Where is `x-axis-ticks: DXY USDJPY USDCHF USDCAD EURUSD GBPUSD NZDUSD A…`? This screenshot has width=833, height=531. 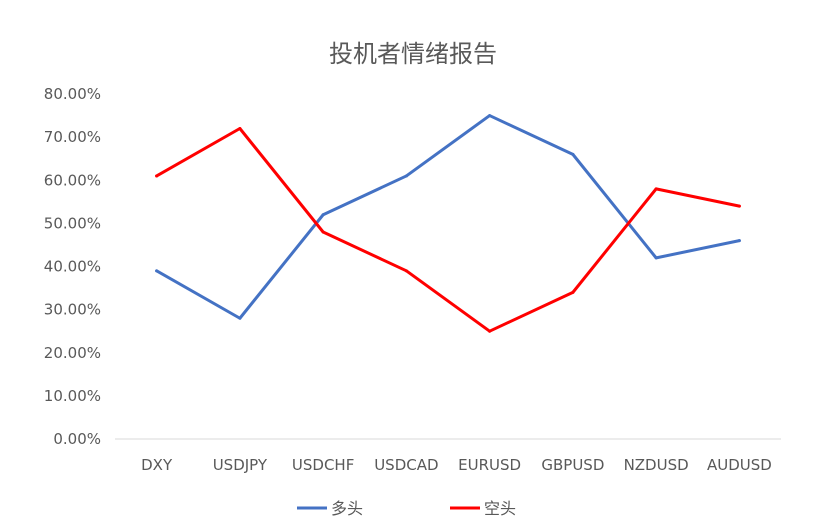 x-axis-ticks: DXY USDJPY USDCHF USDCAD EURUSD GBPUSD NZDUSD A… is located at coordinates (456, 465).